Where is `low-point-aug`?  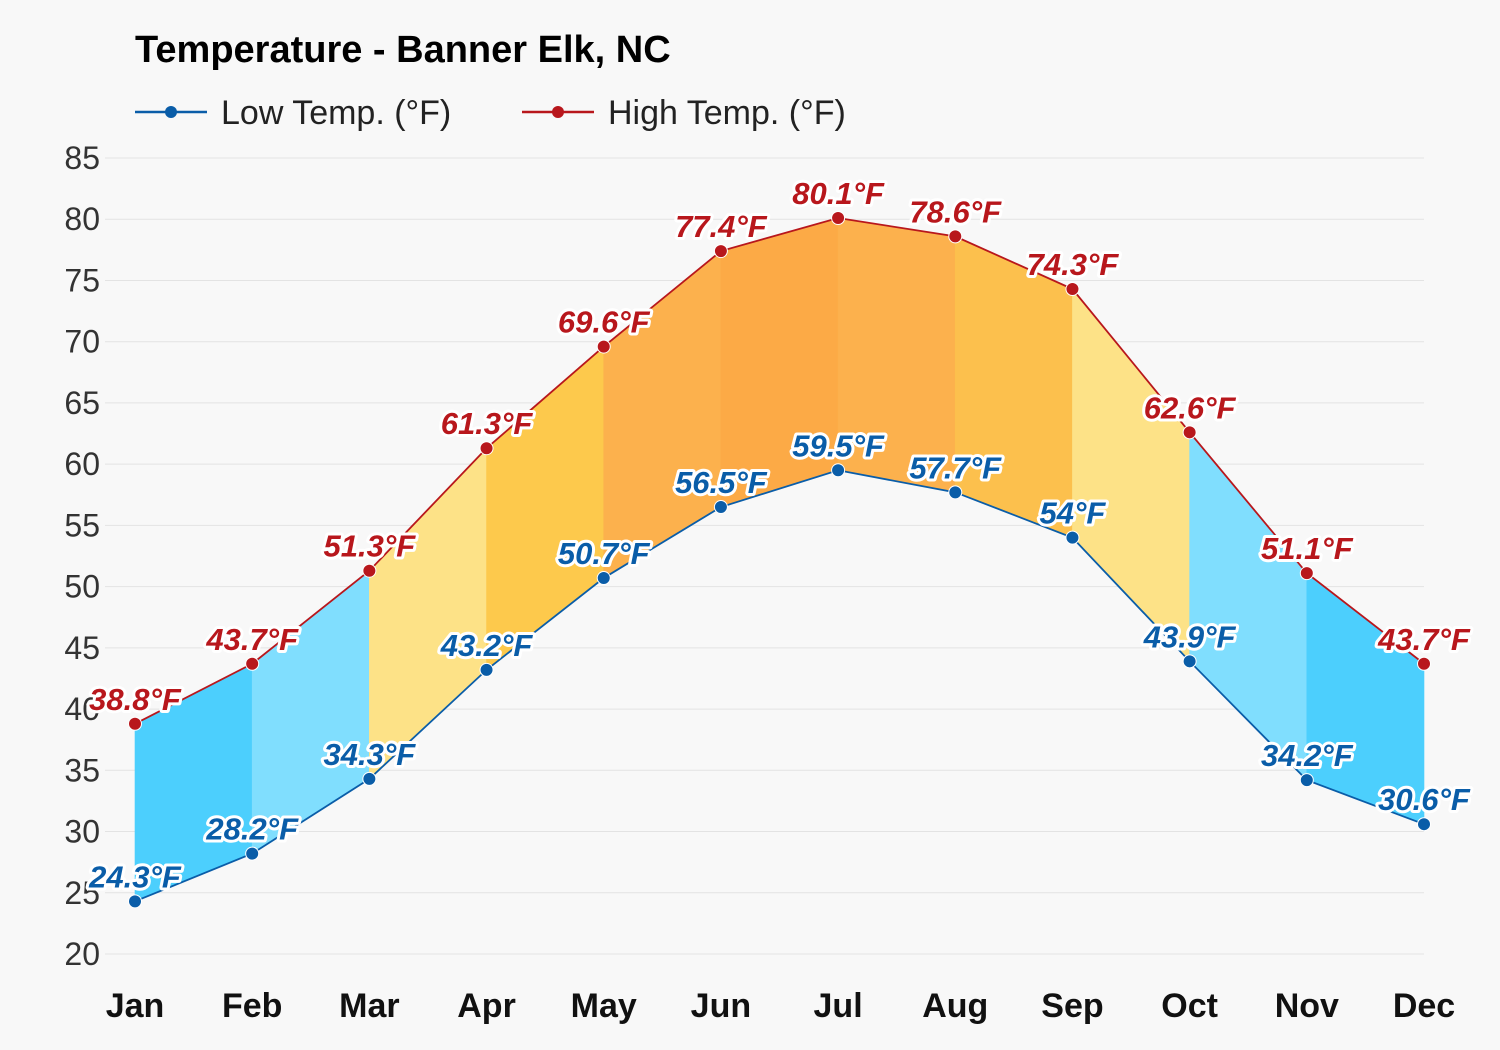 low-point-aug is located at coordinates (955, 492).